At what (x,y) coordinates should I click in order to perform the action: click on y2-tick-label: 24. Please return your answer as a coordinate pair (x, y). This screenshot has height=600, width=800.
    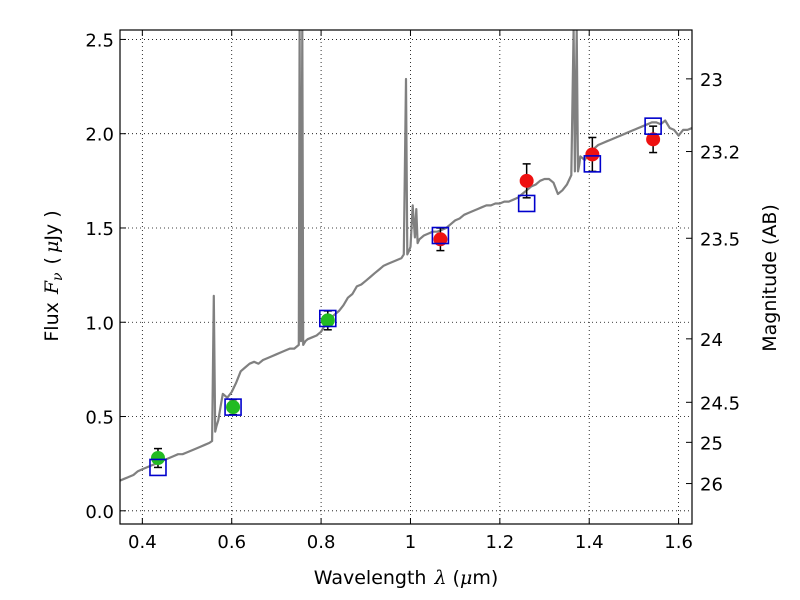
    Looking at the image, I should click on (711, 340).